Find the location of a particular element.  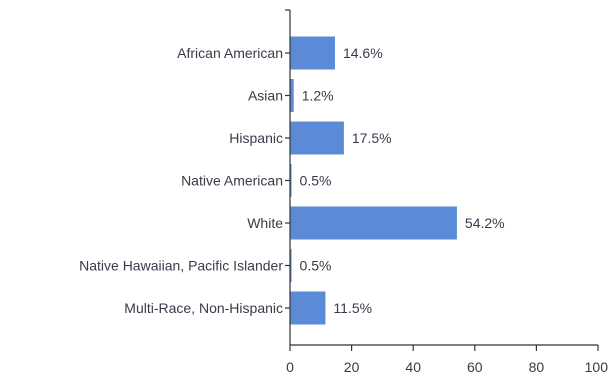

x-tick-label-4: 80 is located at coordinates (537, 367).